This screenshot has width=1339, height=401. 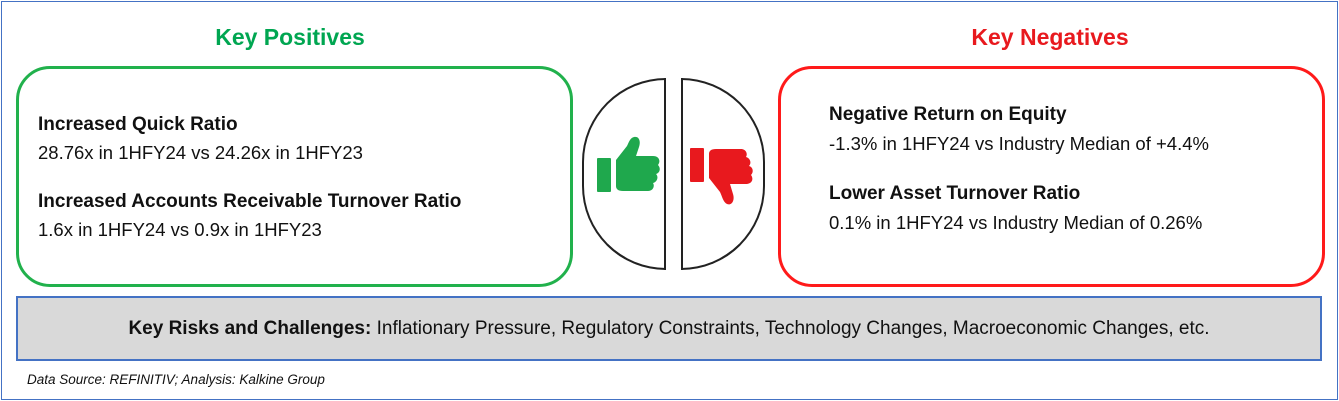 I want to click on key-risks-label: Key Risks and Challenges:, so click(x=250, y=328).